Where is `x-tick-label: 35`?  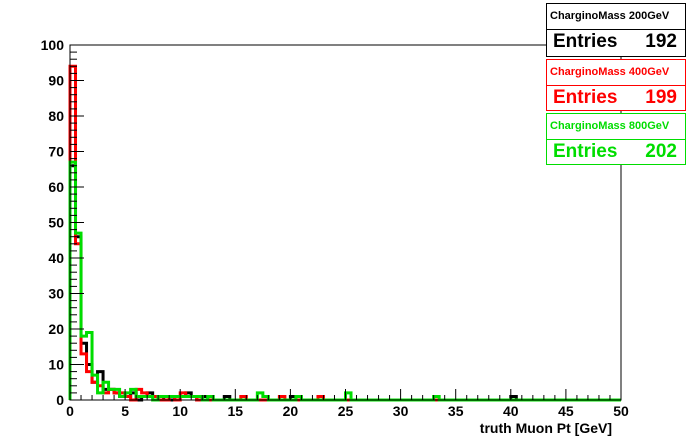
x-tick-label: 35 is located at coordinates (456, 411).